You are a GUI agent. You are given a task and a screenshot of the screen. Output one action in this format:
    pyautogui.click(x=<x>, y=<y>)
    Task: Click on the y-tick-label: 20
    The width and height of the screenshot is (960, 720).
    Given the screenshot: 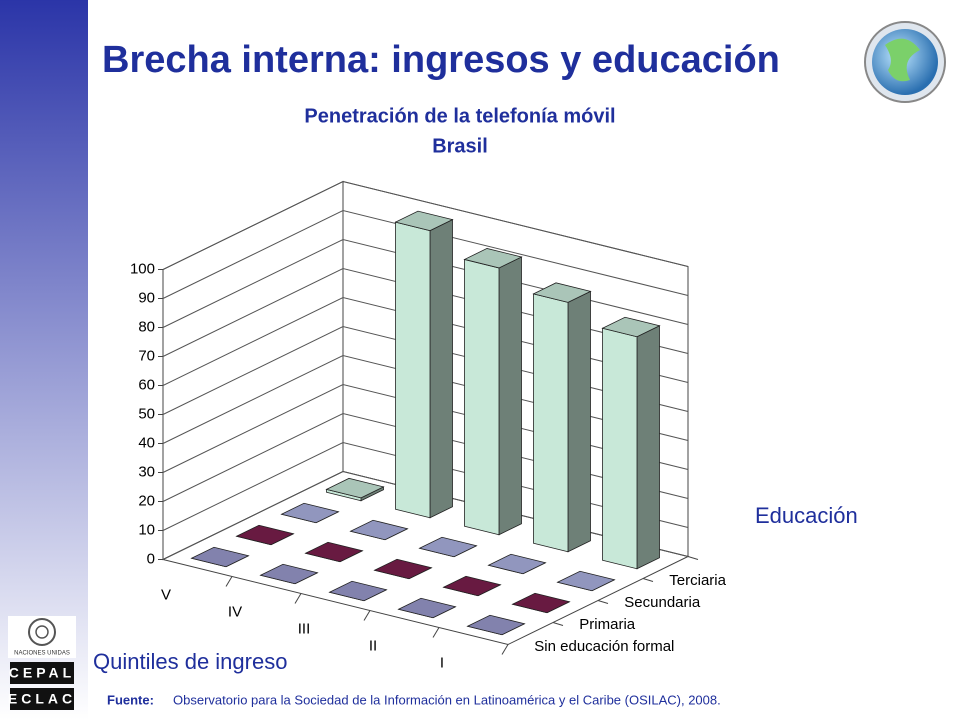 What is the action you would take?
    pyautogui.click(x=146, y=500)
    